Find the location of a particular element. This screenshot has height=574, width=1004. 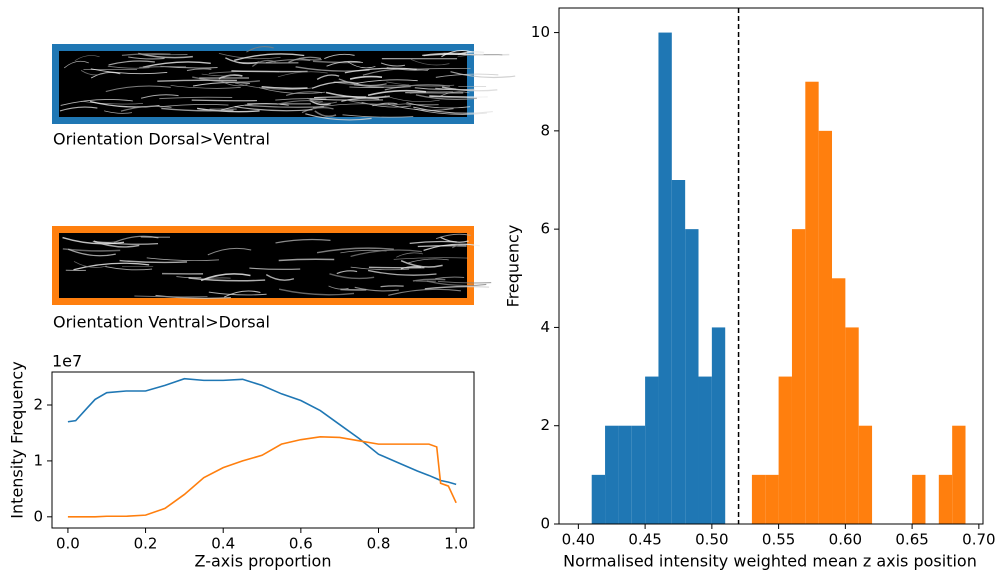

x-tick-label: 0.60 is located at coordinates (845, 540).